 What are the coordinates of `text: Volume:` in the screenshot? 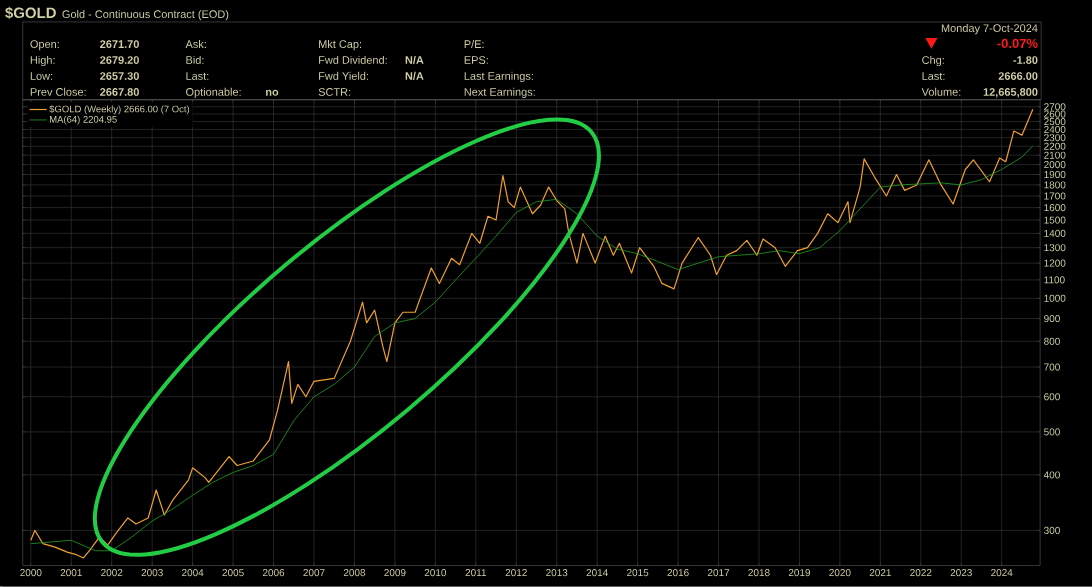 It's located at (941, 92).